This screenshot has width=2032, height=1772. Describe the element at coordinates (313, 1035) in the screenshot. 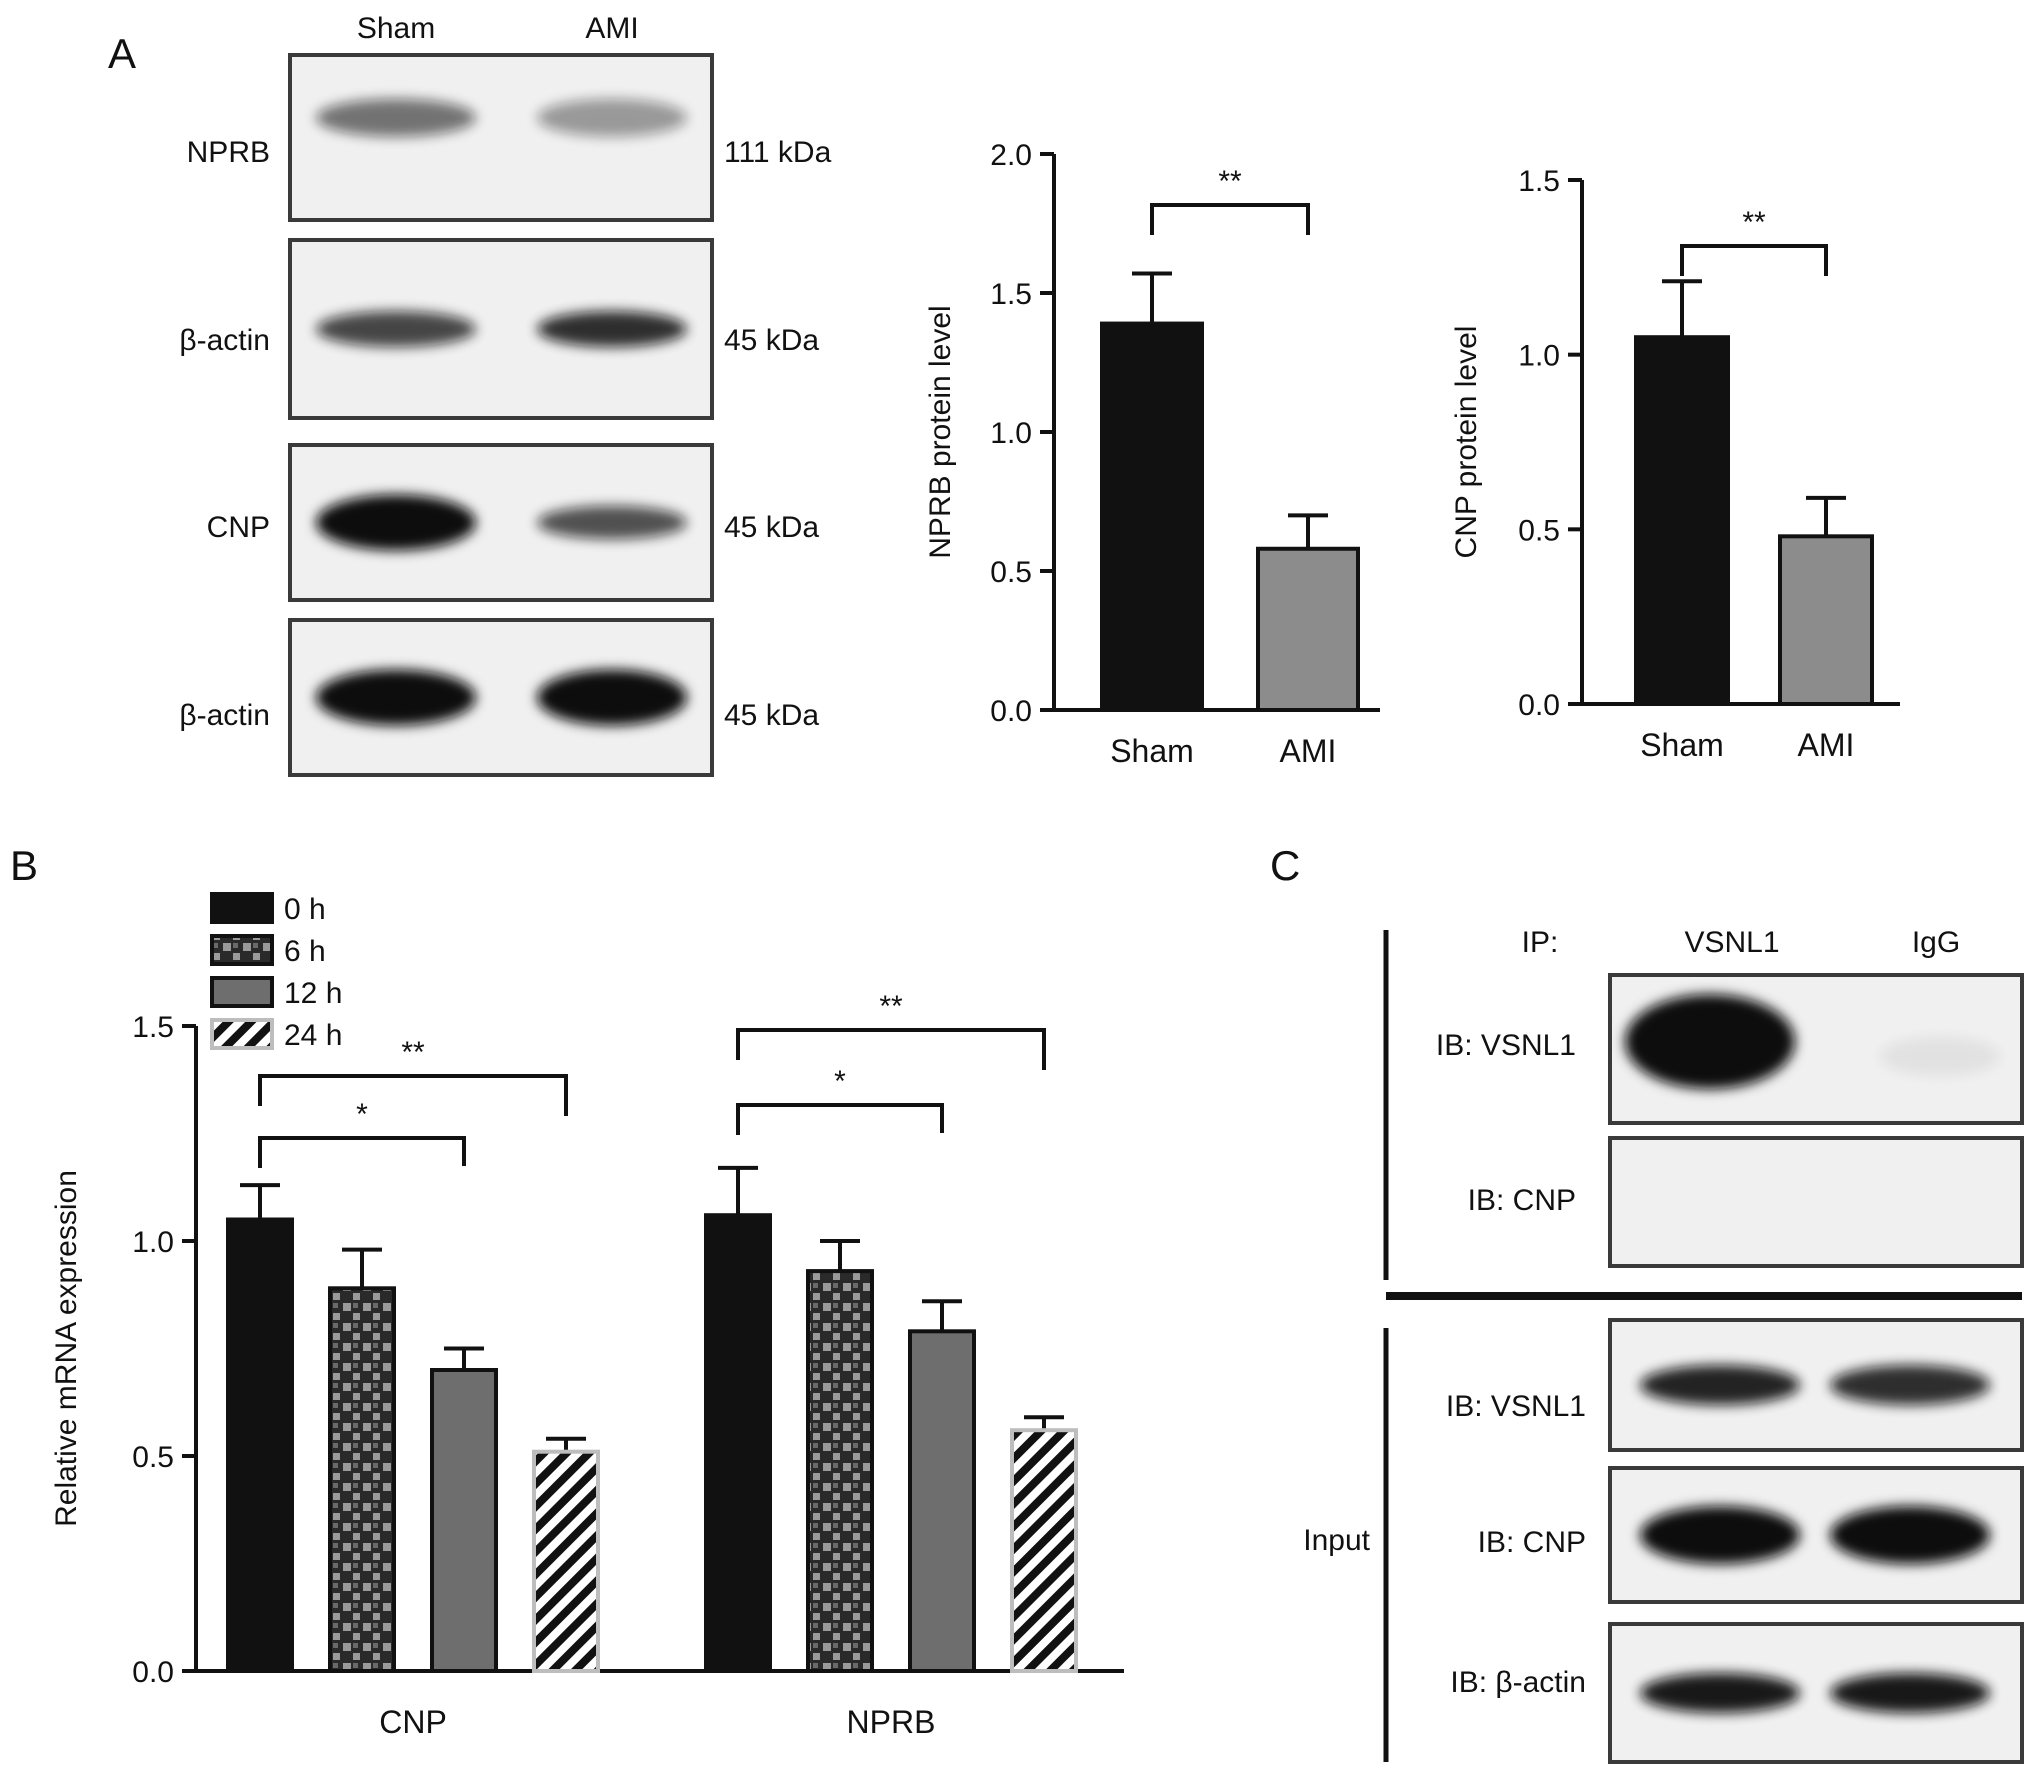

I see `legend-label: 24 h` at that location.